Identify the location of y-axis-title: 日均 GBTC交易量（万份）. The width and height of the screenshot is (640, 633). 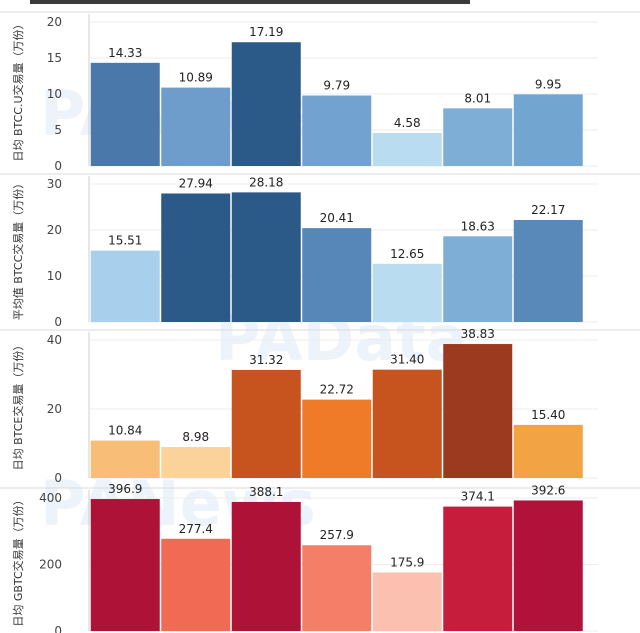
(18, 560).